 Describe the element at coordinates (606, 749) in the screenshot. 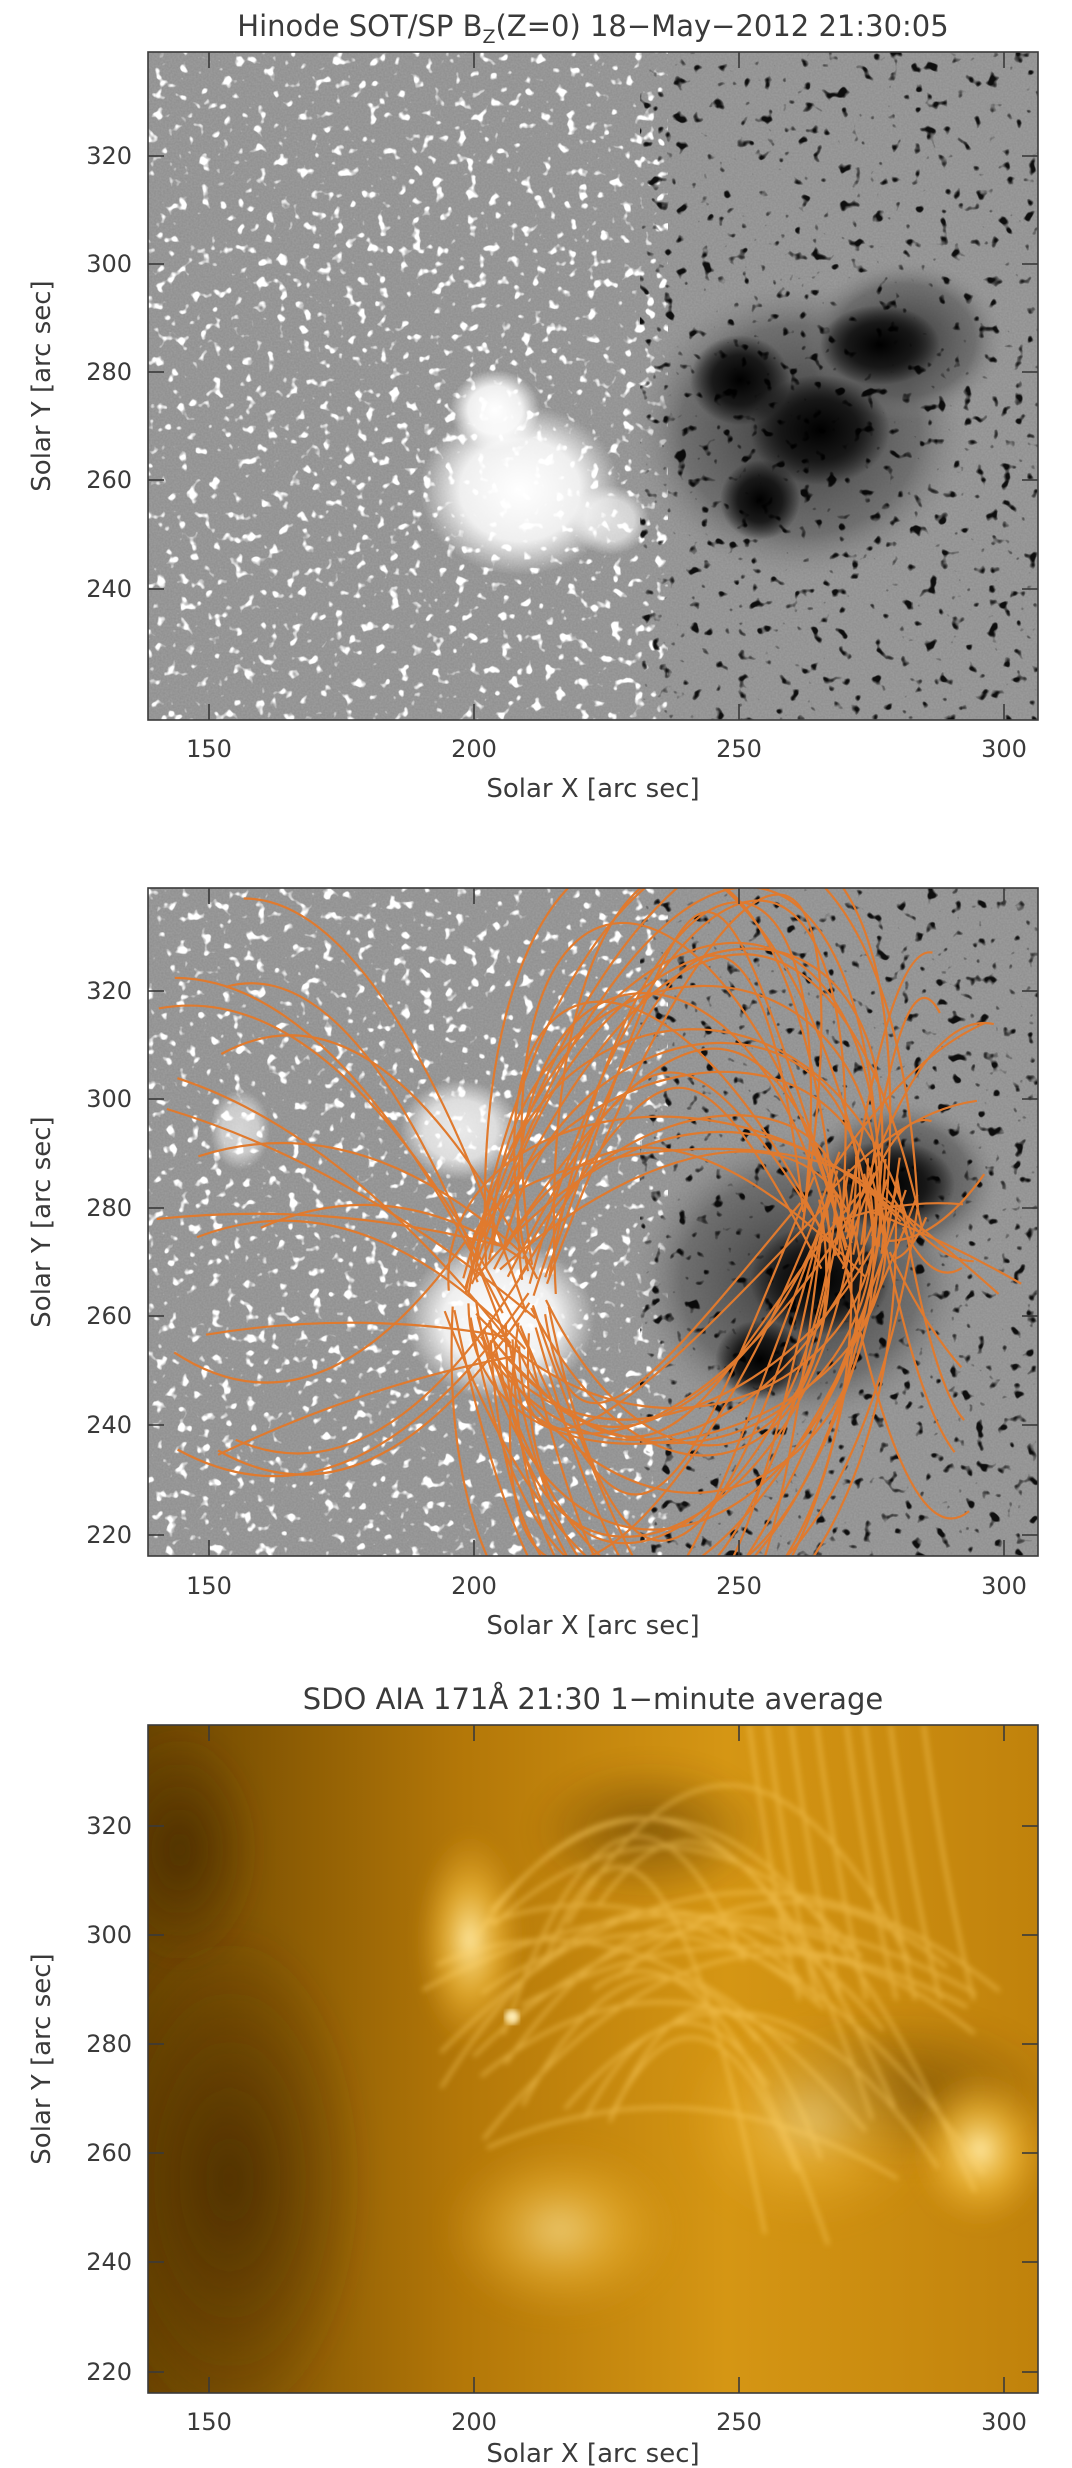

I see `panel-1-x-tick-labels: 150 200 250 300` at that location.